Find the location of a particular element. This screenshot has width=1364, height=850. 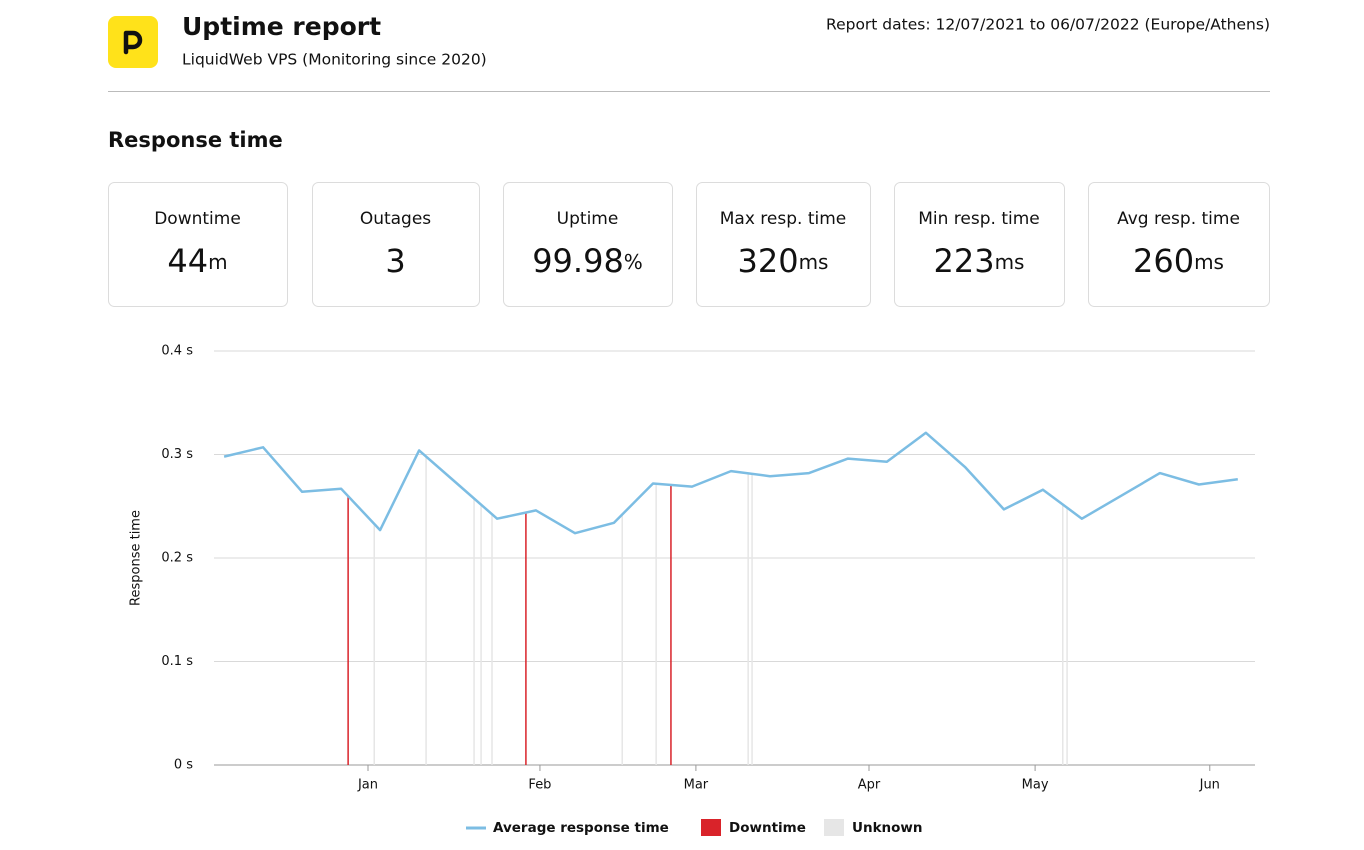

stat-label: Uptime is located at coordinates (588, 219).